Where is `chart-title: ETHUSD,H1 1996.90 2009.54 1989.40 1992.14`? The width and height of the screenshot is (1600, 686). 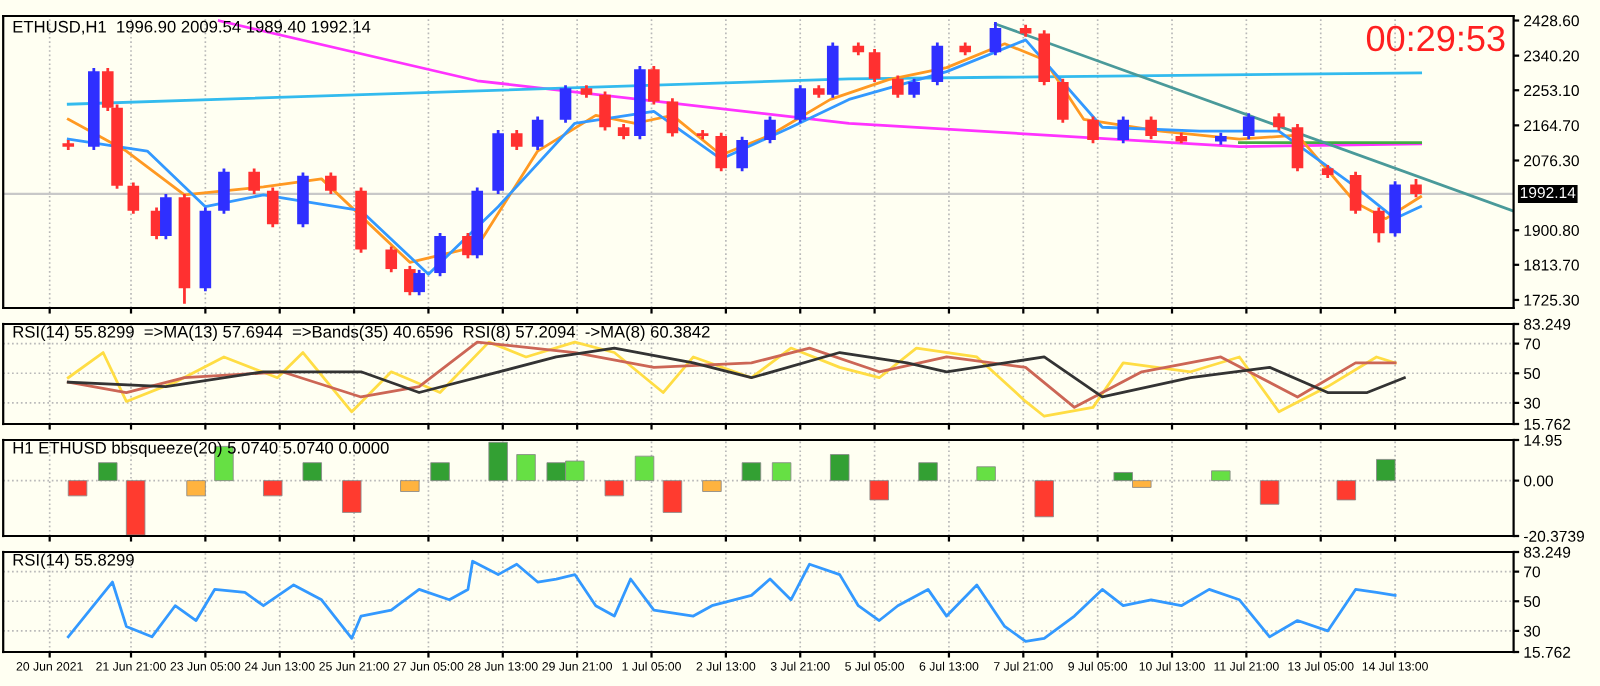 chart-title: ETHUSD,H1 1996.90 2009.54 1989.40 1992.14 is located at coordinates (192, 27).